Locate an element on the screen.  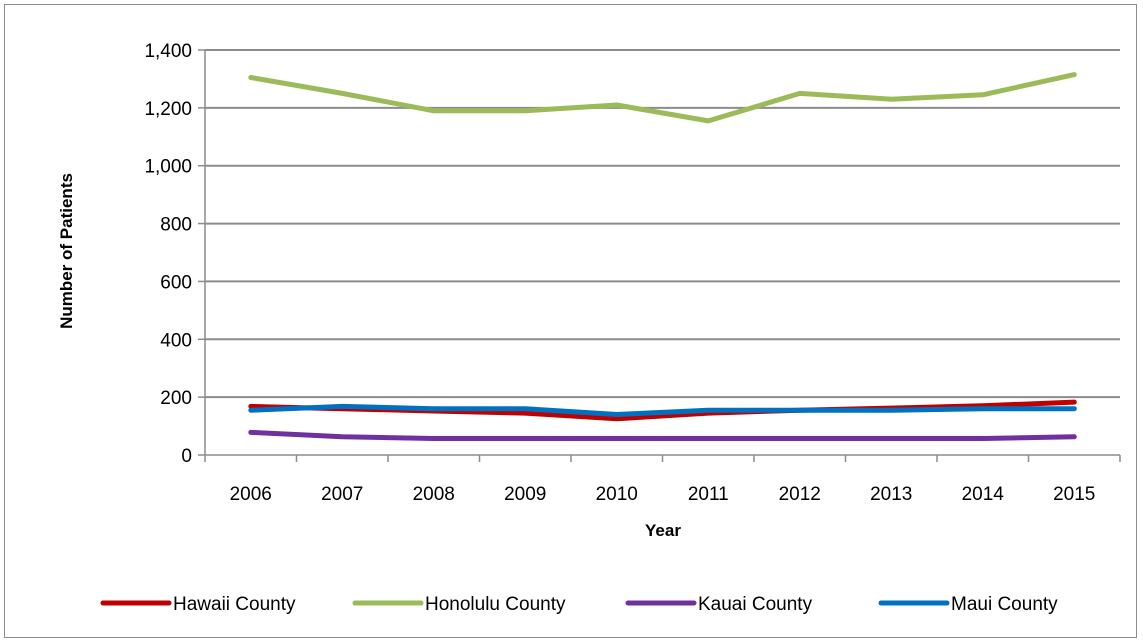
y-tick-label: 200 is located at coordinates (176, 398).